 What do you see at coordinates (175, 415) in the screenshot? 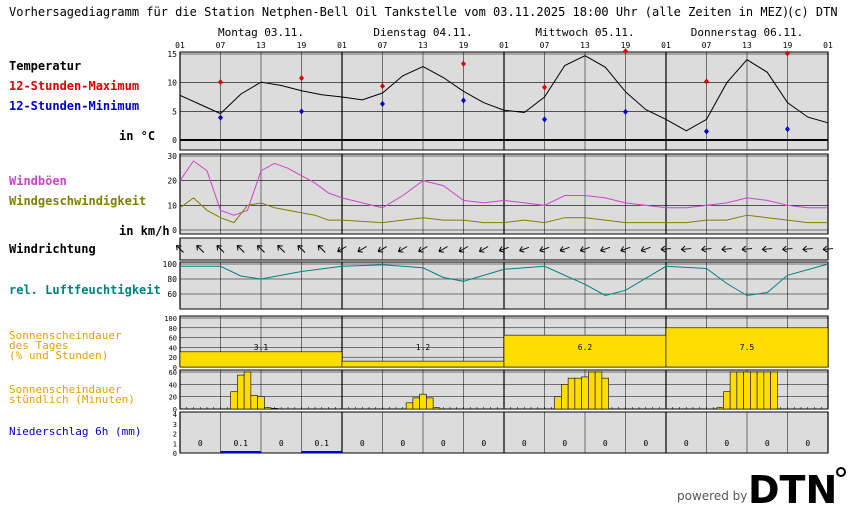
I see `y-tick-label: 4` at bounding box center [175, 415].